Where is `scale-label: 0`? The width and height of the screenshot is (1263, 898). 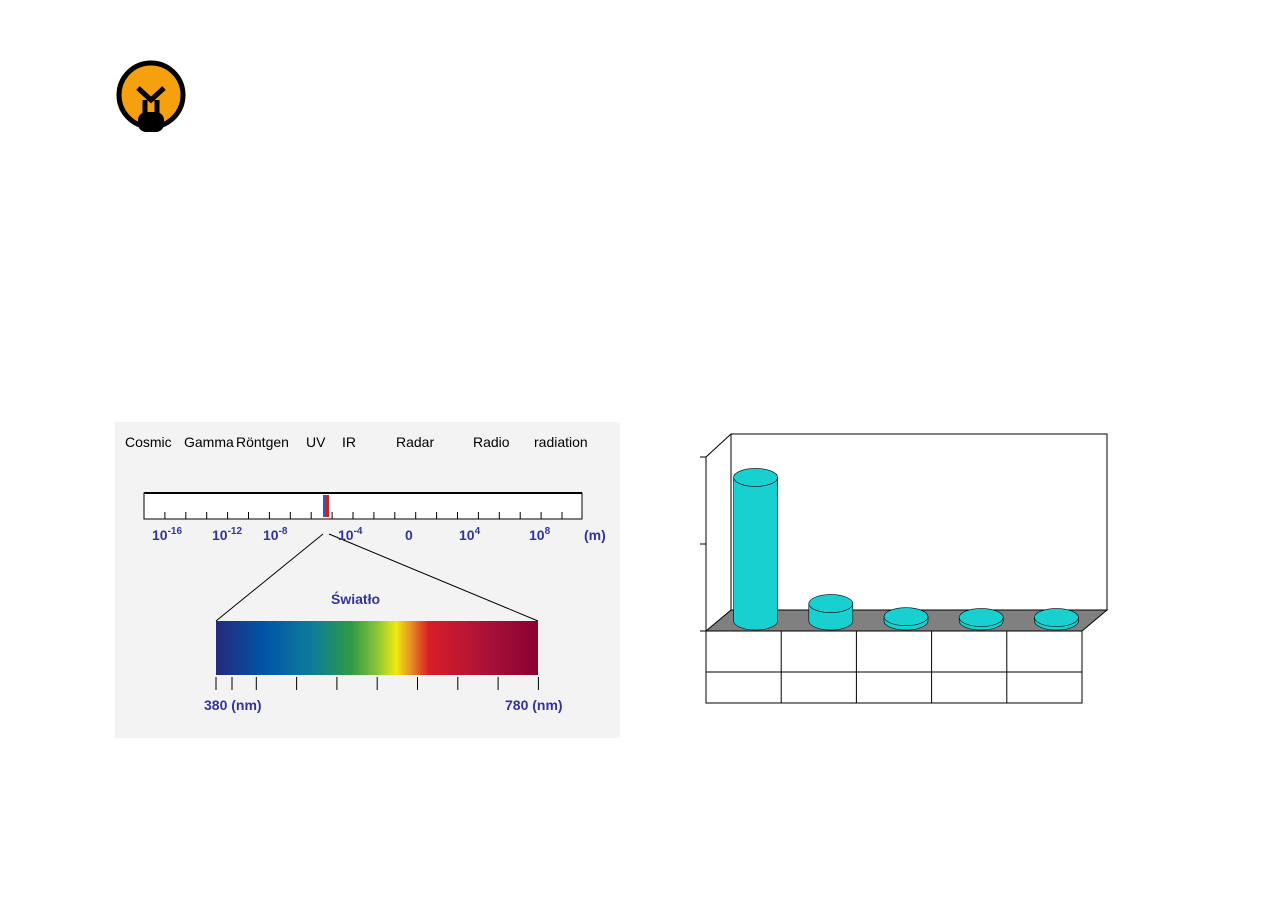 scale-label: 0 is located at coordinates (409, 535).